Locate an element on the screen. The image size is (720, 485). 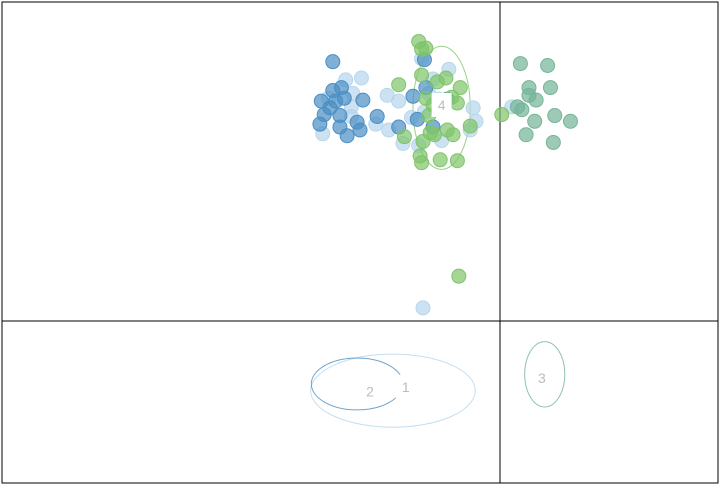
point-cluster-1-outlier is located at coordinates (423, 308).